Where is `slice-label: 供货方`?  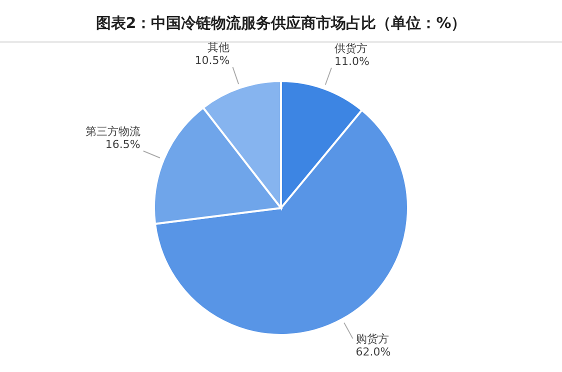 slice-label: 供货方 is located at coordinates (351, 48).